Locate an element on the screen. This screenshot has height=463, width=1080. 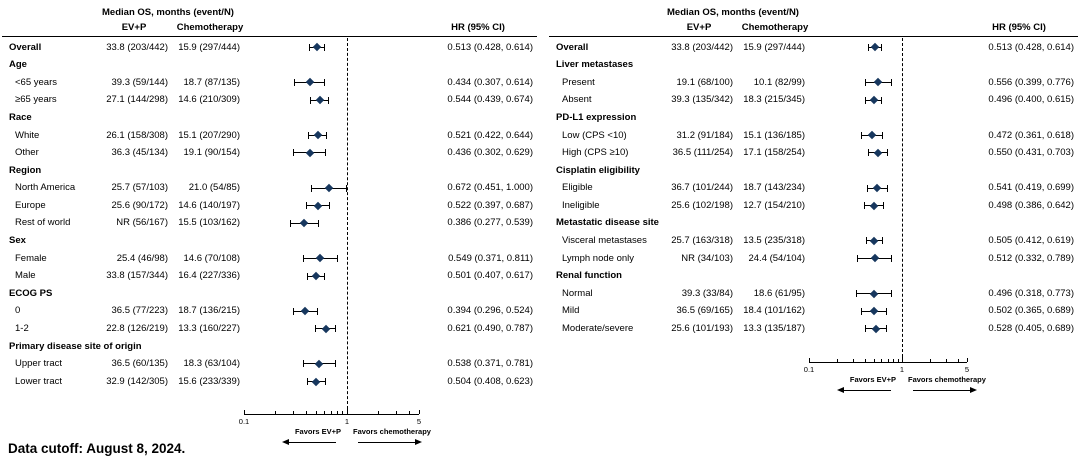
axis-tick-label: 0.1 is located at coordinates (809, 369).